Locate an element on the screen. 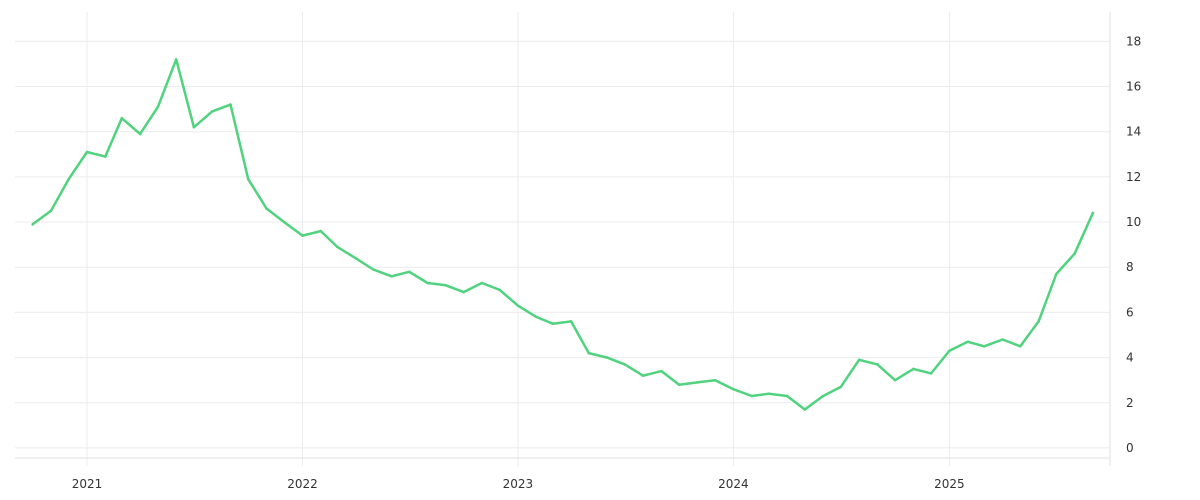 The width and height of the screenshot is (1200, 500). y-tick-label: 4 is located at coordinates (1130, 358).